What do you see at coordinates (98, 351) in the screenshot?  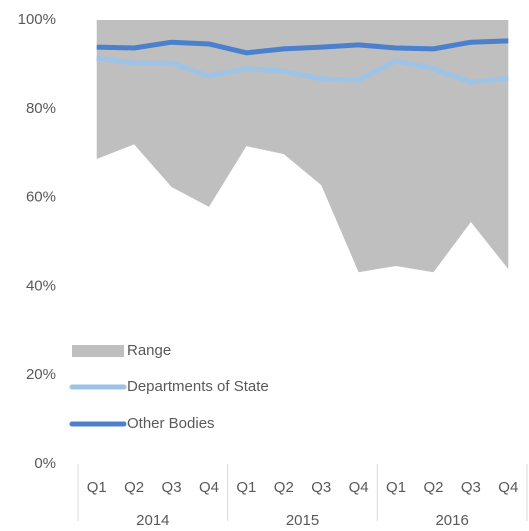 I see `legend-swatch` at bounding box center [98, 351].